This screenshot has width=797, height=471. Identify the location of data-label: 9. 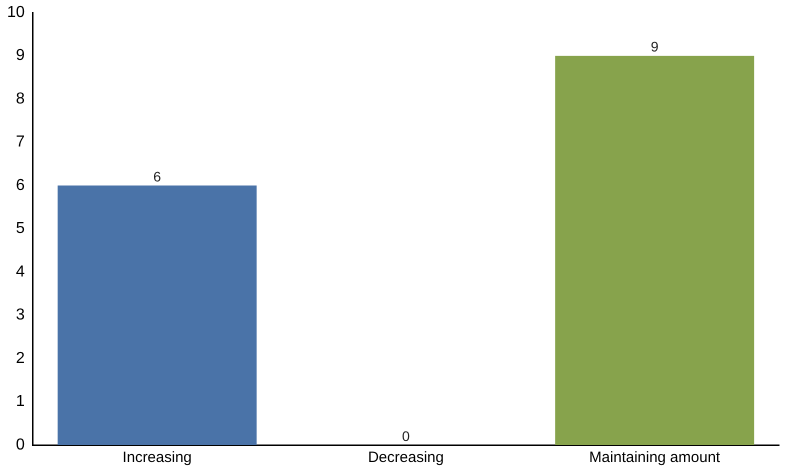
(654, 46).